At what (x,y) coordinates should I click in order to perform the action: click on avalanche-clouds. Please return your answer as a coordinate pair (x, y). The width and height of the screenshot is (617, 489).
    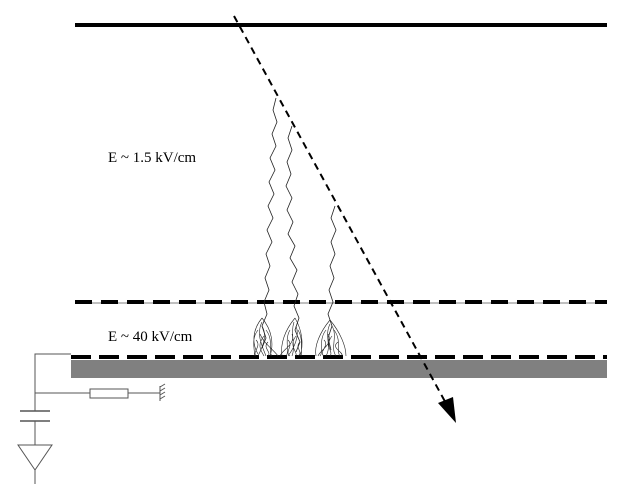
    Looking at the image, I should click on (300, 337).